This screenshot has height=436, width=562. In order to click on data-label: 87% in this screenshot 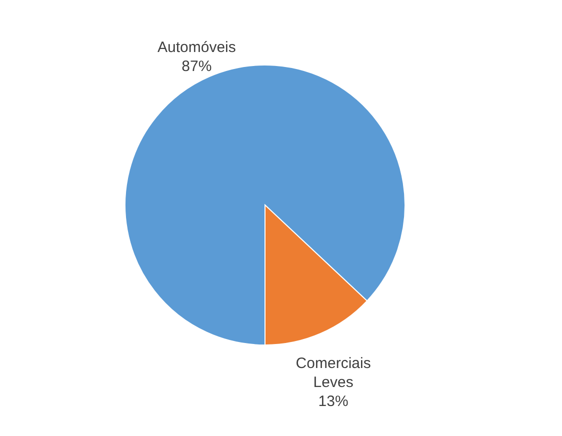, I will do `click(197, 67)`.